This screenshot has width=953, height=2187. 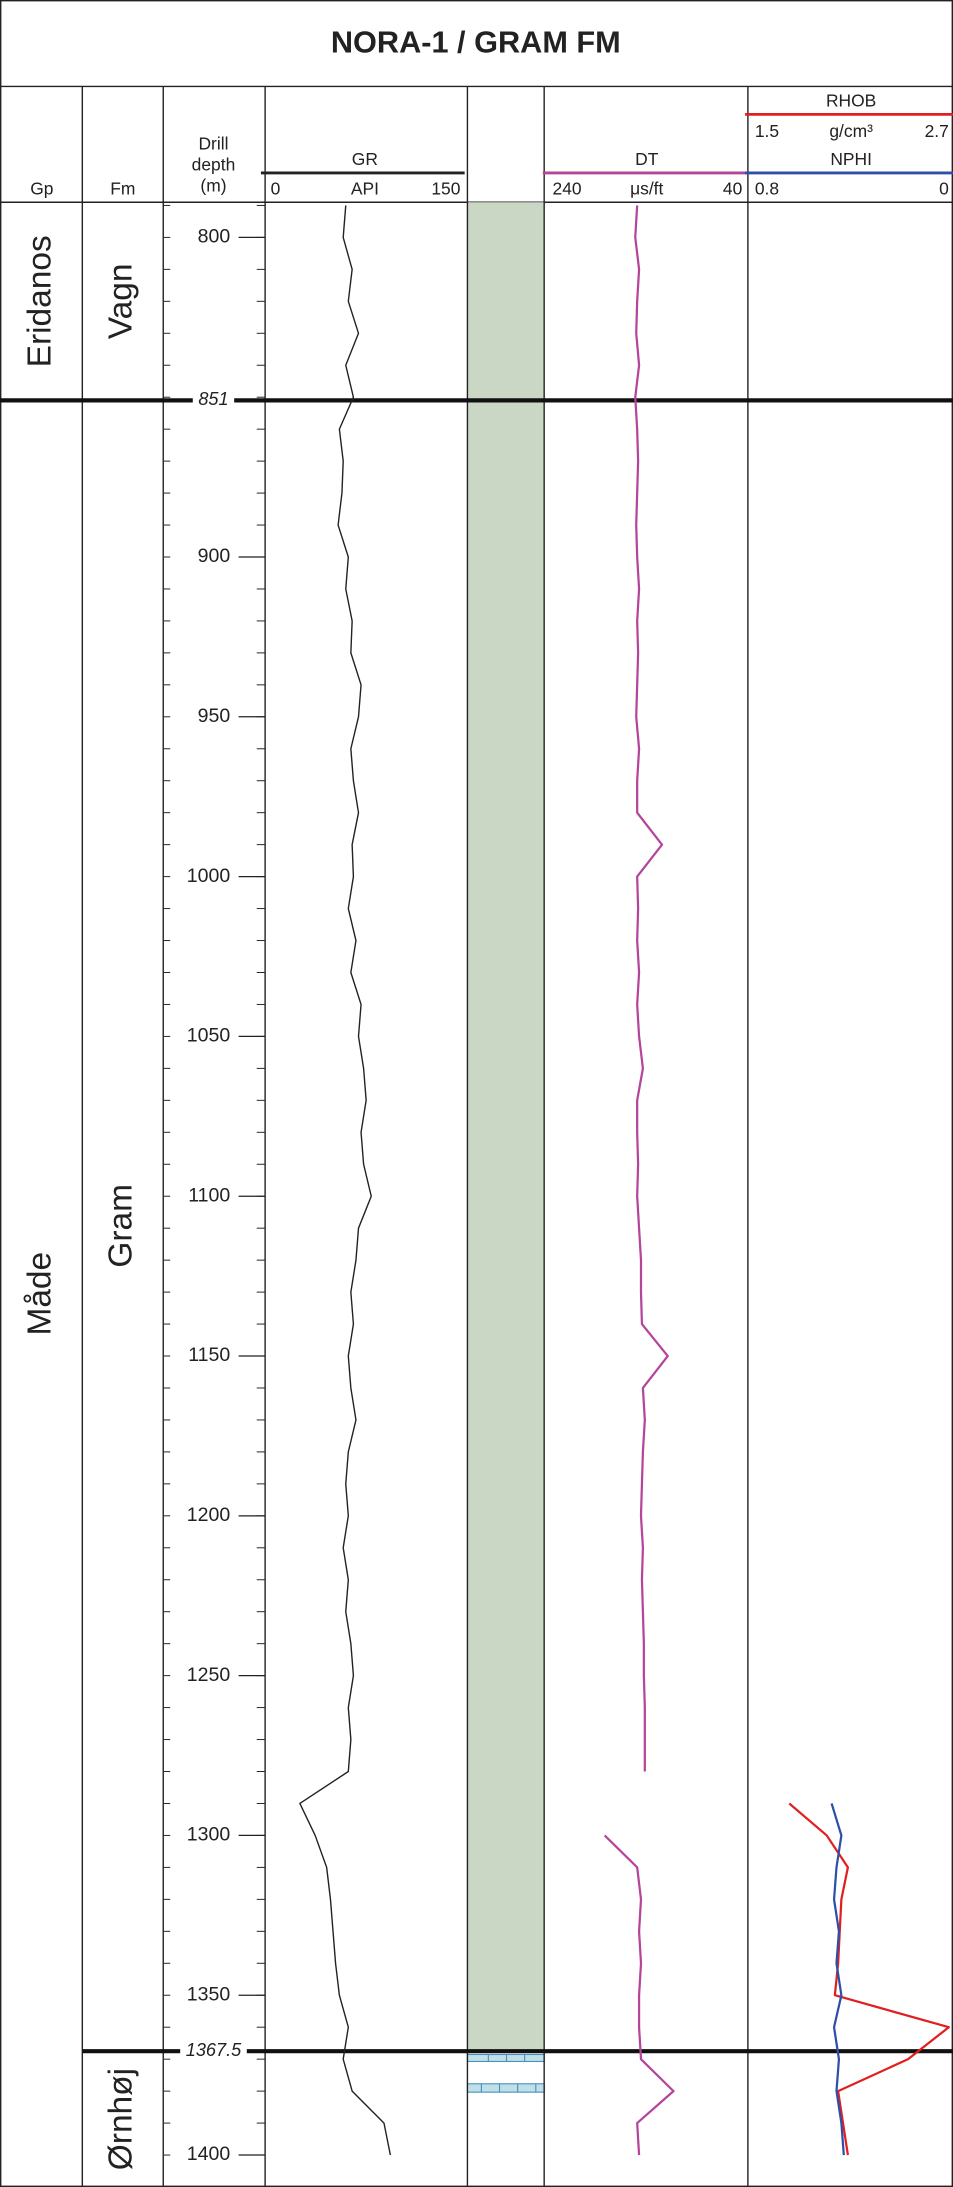 What do you see at coordinates (851, 131) in the screenshot?
I see `scale-unit: g/cm³` at bounding box center [851, 131].